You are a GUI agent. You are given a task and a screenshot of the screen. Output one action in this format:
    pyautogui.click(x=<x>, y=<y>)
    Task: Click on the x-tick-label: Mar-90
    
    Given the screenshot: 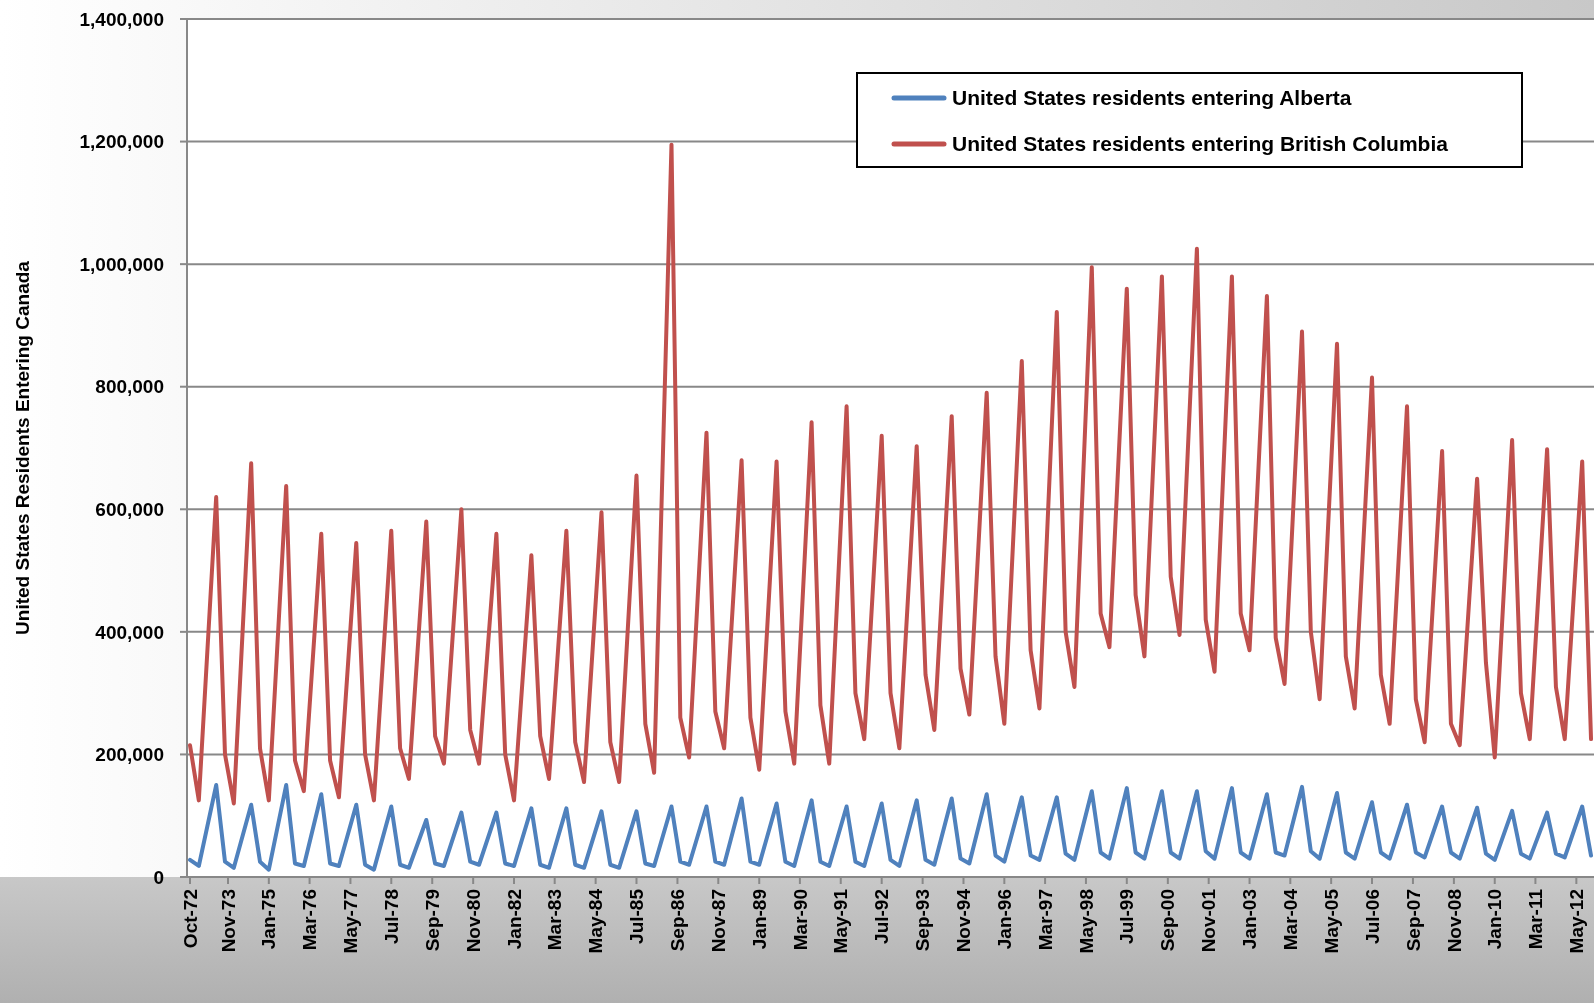 What is the action you would take?
    pyautogui.click(x=800, y=920)
    